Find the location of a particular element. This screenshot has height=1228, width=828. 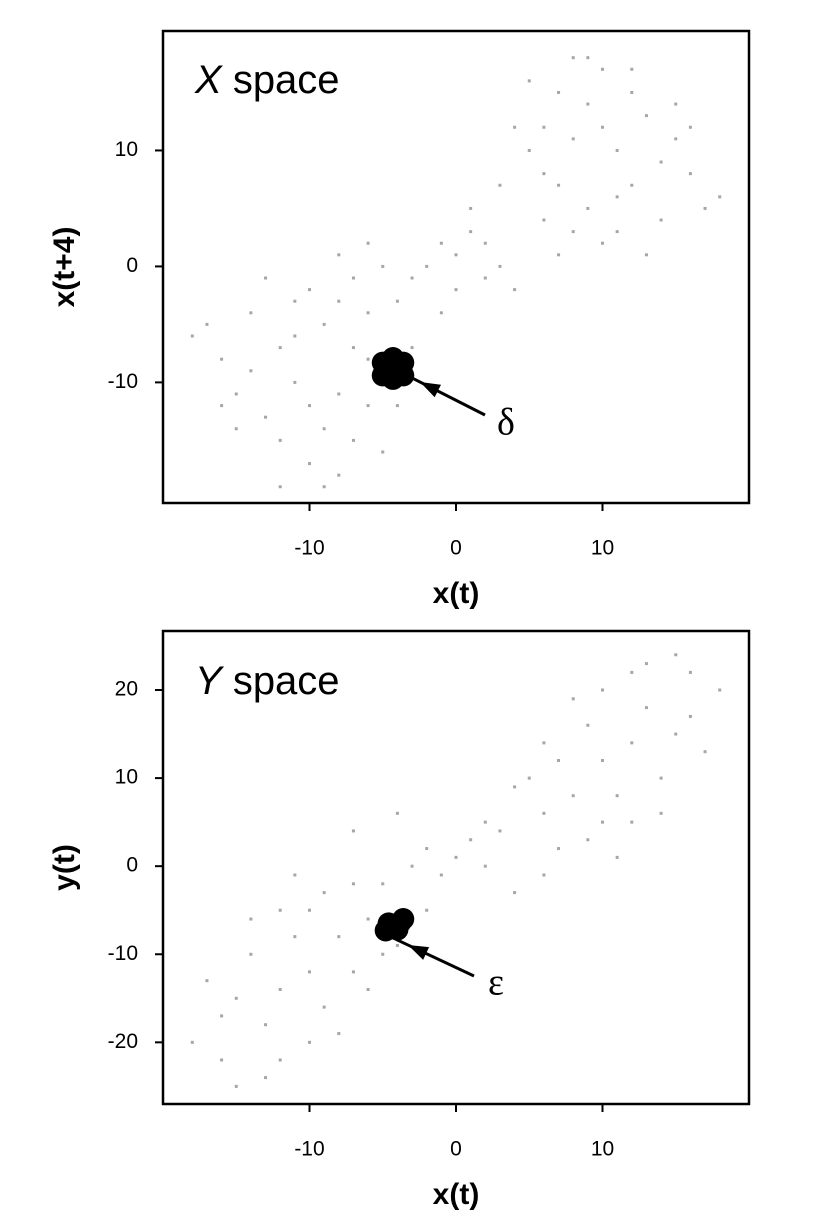

plot-title: X space is located at coordinates (267, 80).